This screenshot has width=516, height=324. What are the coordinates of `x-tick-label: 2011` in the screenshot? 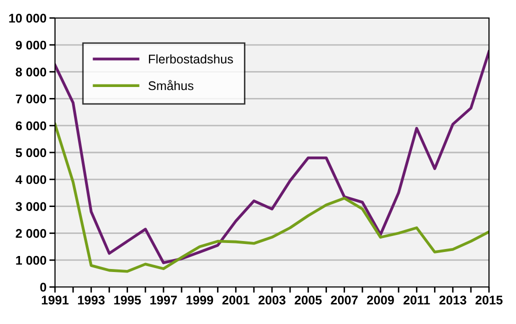 It's located at (417, 300).